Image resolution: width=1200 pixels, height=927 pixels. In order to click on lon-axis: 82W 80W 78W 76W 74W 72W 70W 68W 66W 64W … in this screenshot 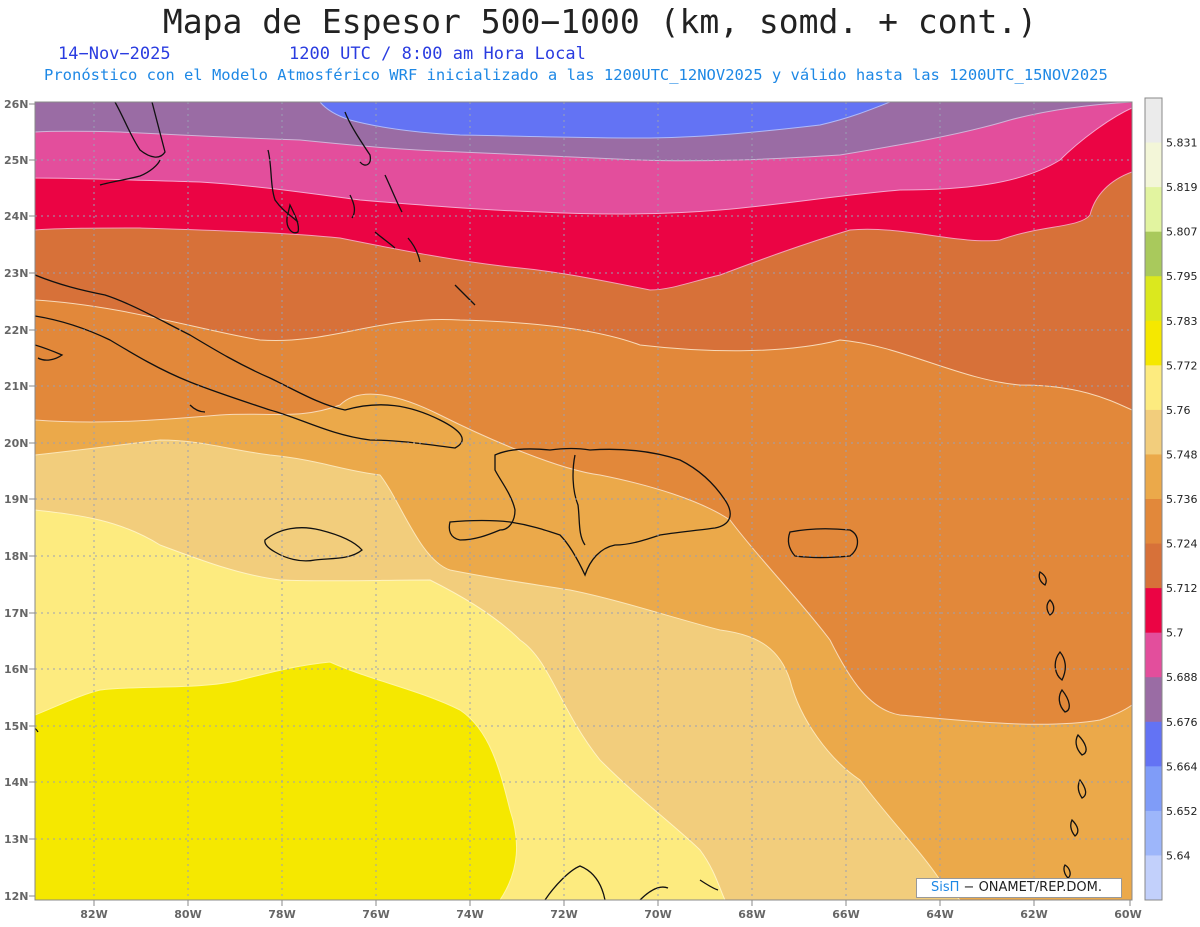, I will do `click(611, 910)`.